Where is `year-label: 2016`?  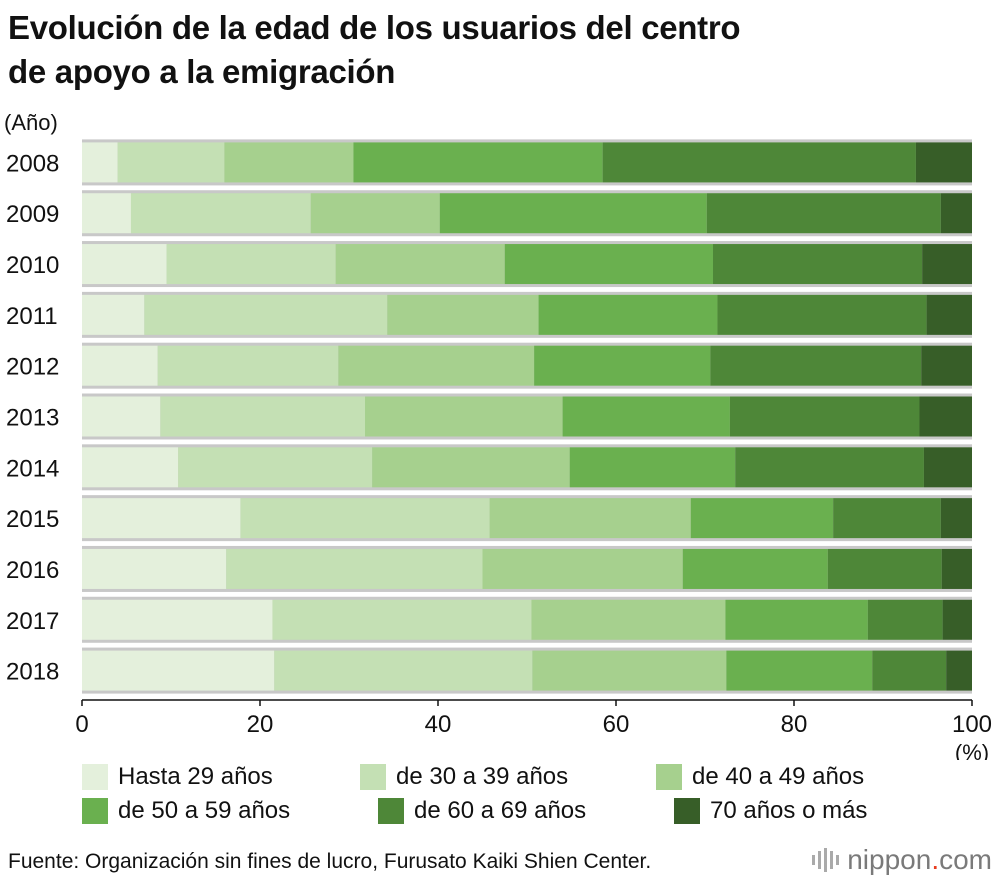
year-label: 2016 is located at coordinates (32, 570).